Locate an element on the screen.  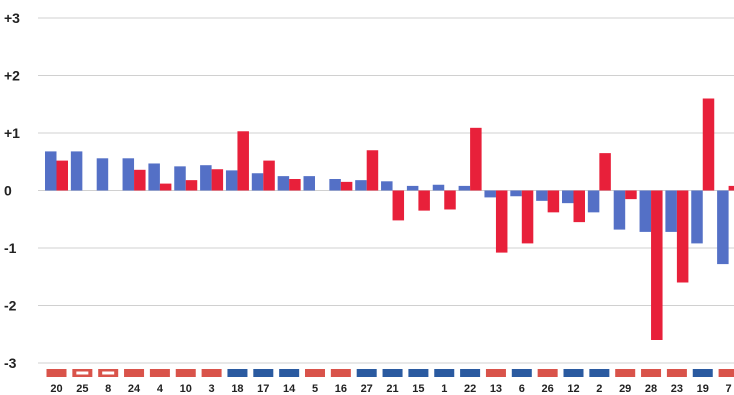
y-tick-label: +1 is located at coordinates (12, 133).